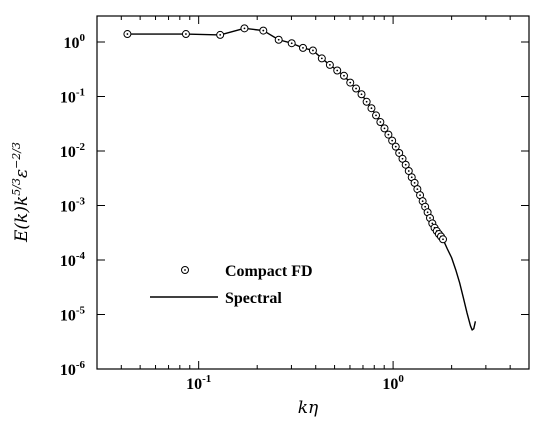  I want to click on legend-label-compact-fd: Compact FD, so click(269, 271).